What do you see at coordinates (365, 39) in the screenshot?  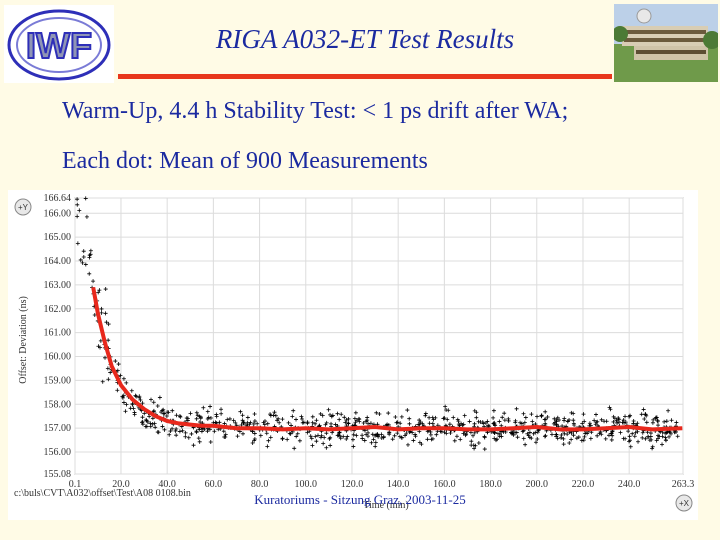 I see `slide-title: RIGA A032-ET Test Results` at bounding box center [365, 39].